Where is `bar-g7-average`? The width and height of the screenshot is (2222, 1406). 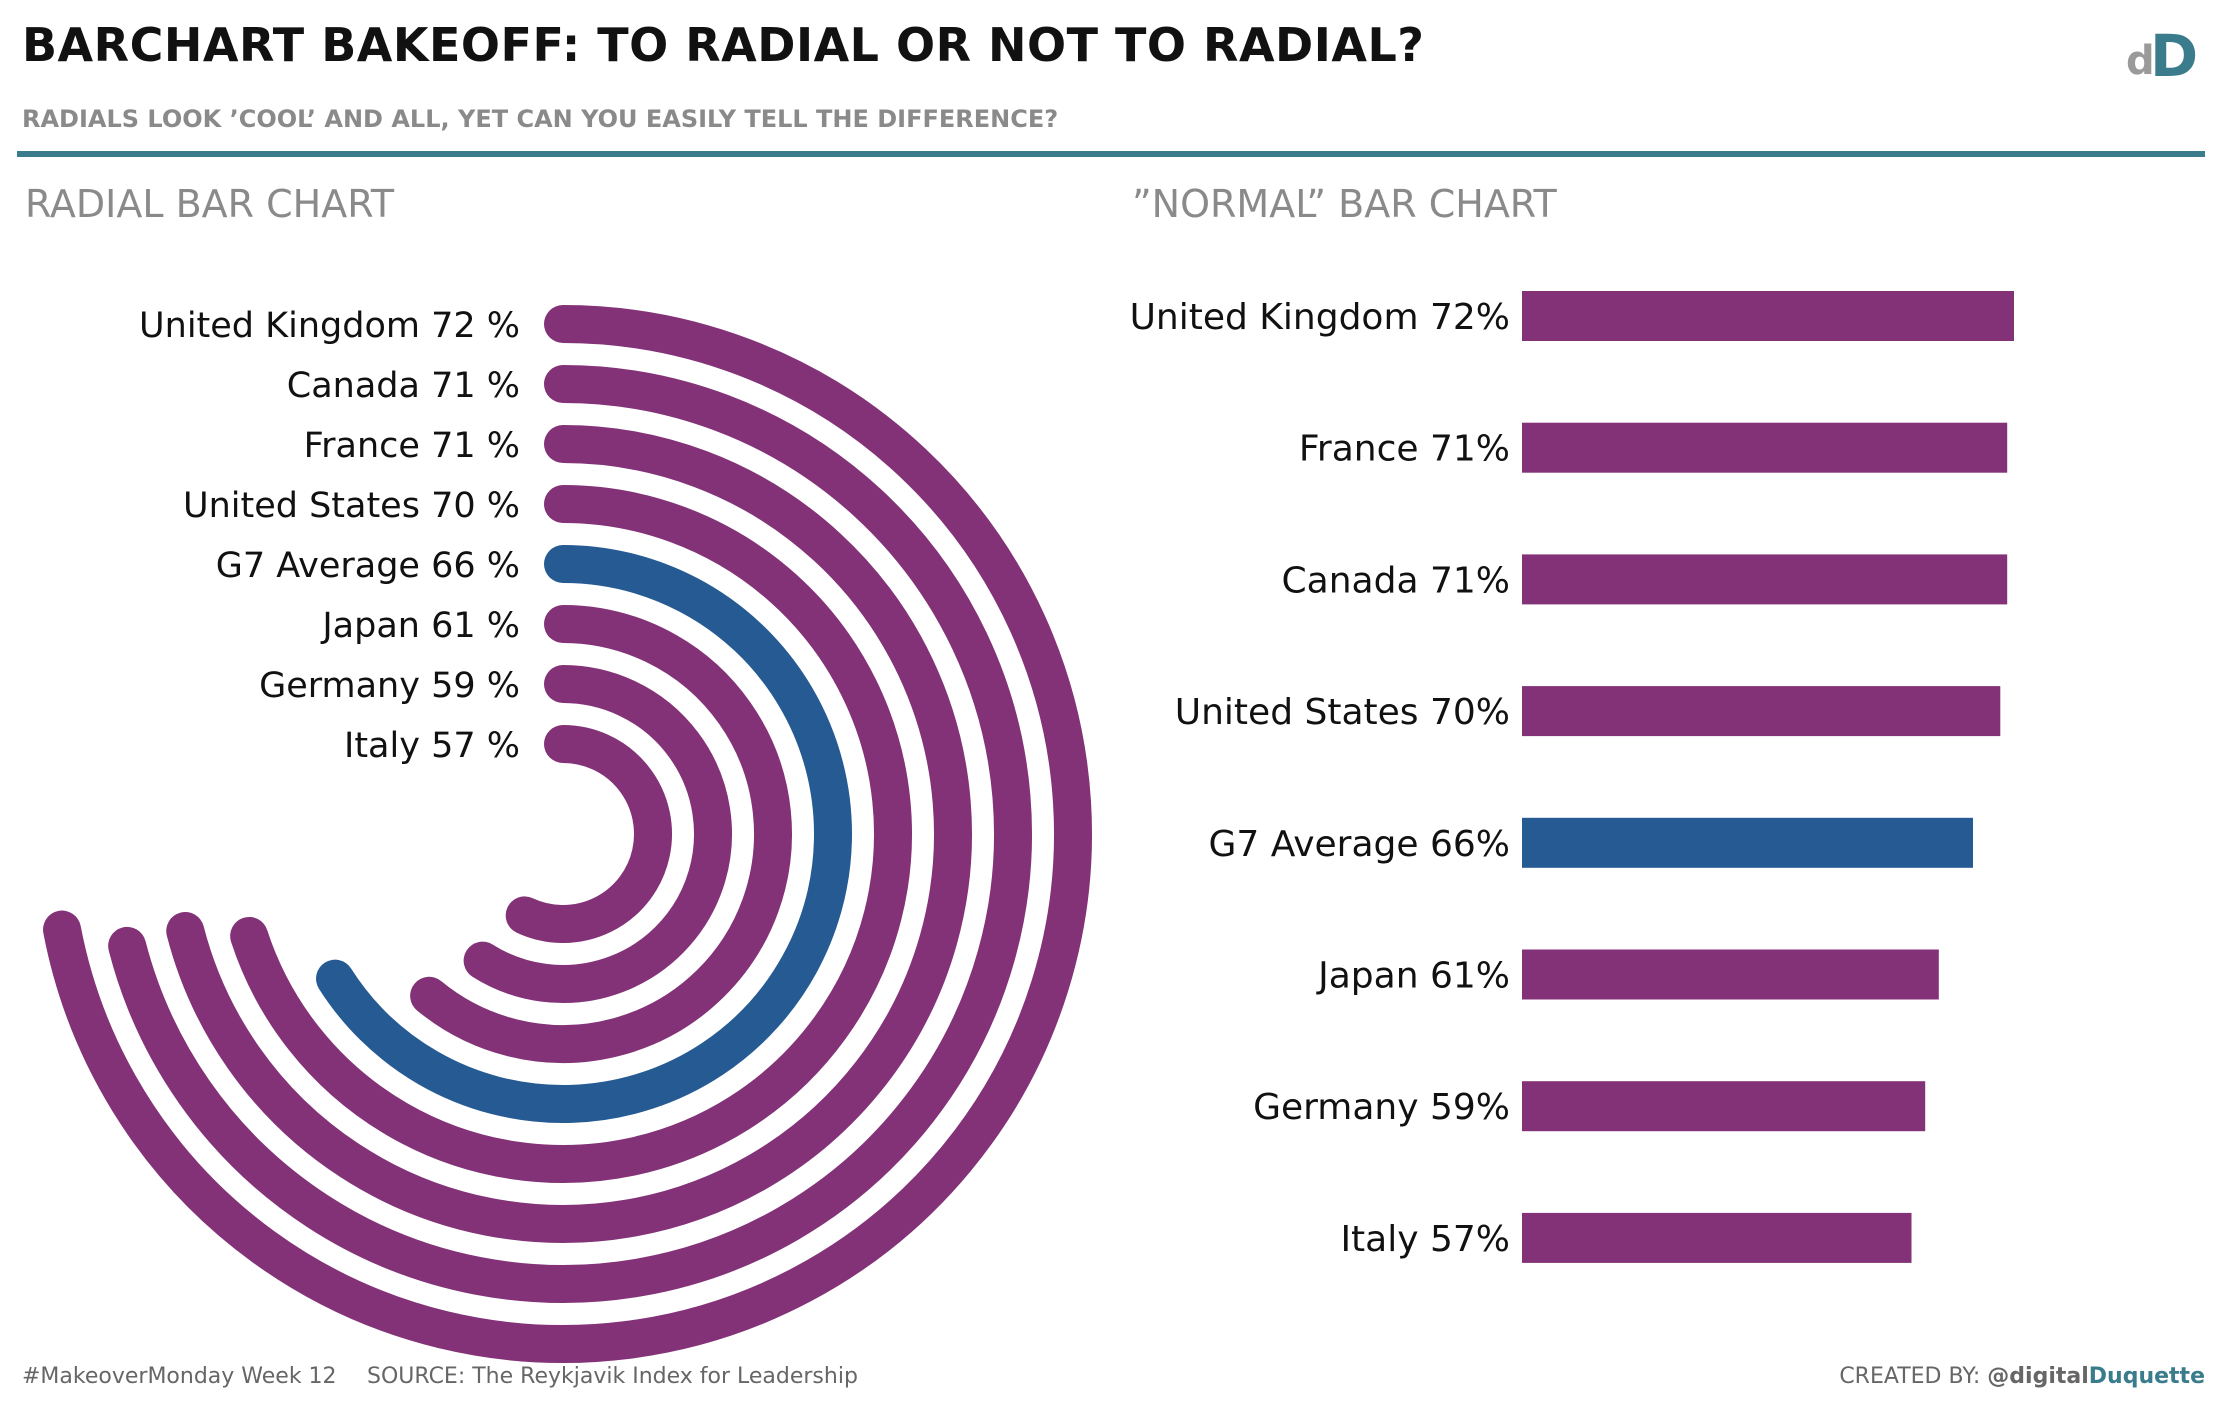
bar-g7-average is located at coordinates (1747, 842).